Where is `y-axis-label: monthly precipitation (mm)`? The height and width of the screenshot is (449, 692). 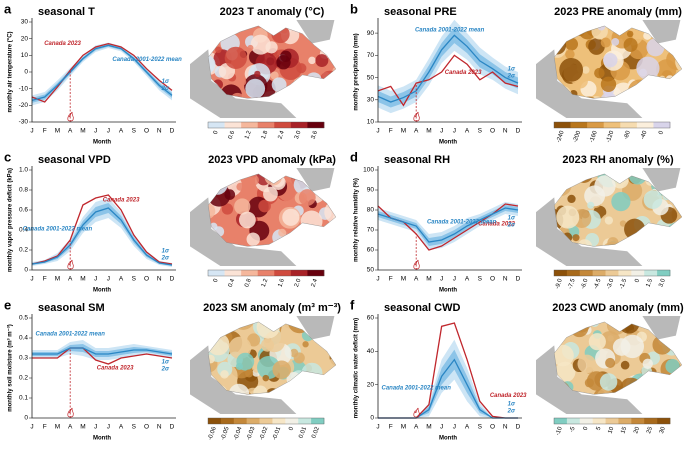 y-axis-label: monthly precipitation (mm) is located at coordinates (357, 71).